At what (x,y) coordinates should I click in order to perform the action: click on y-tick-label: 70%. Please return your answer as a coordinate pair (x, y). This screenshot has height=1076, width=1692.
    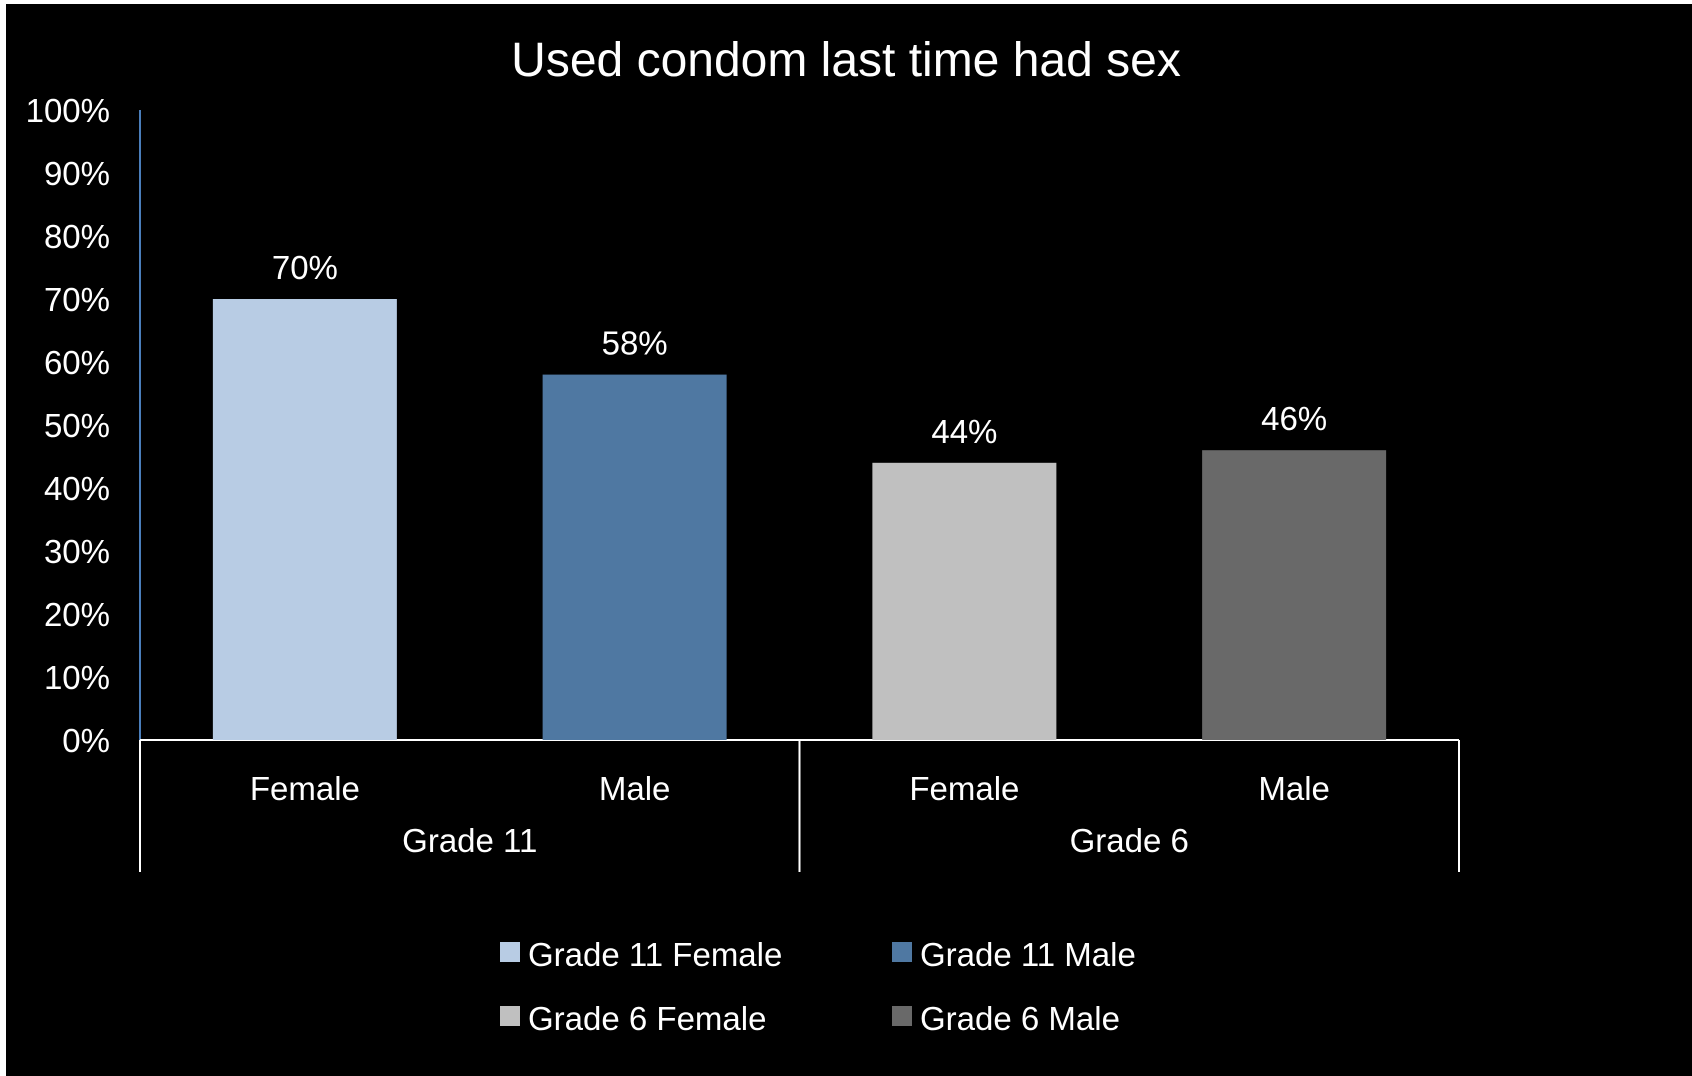
    Looking at the image, I should click on (77, 299).